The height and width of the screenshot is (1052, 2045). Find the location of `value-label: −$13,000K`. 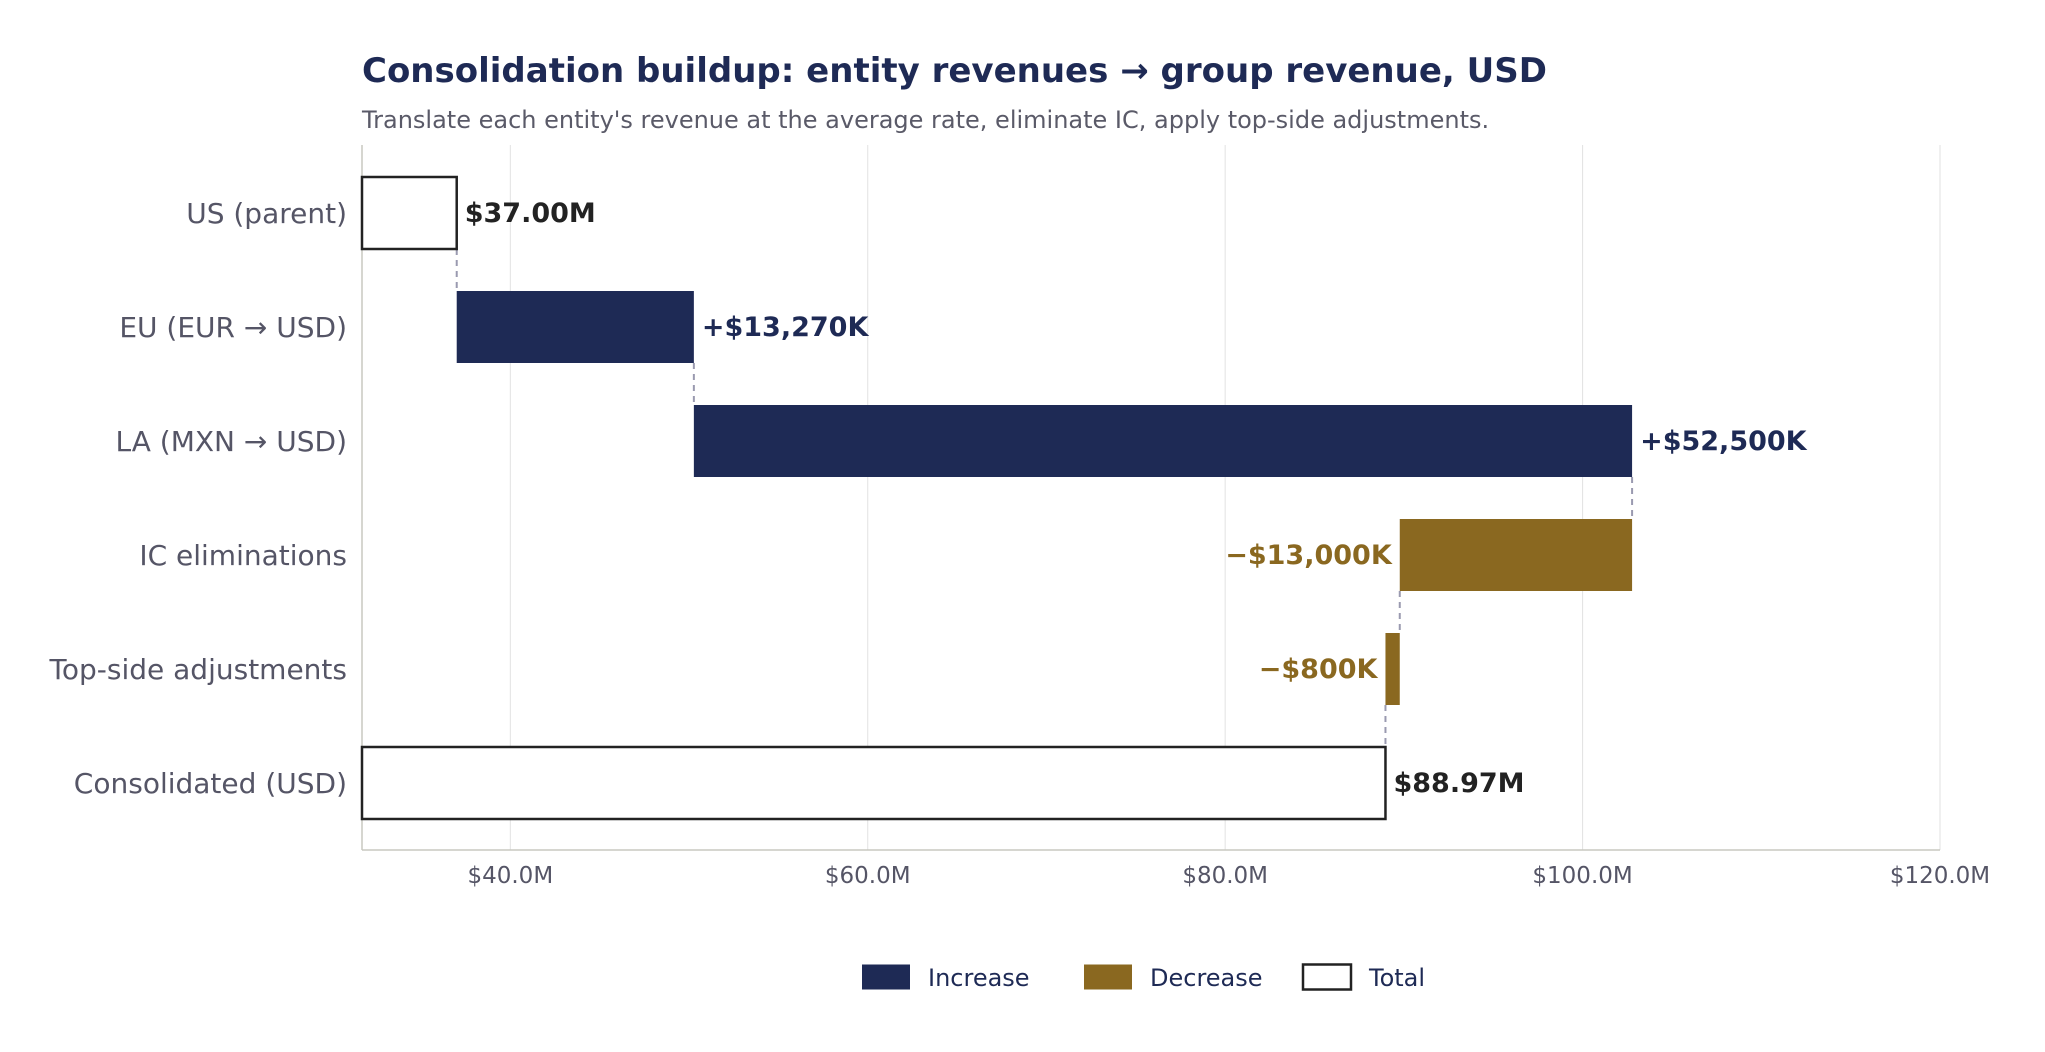

value-label: −$13,000K is located at coordinates (1309, 555).